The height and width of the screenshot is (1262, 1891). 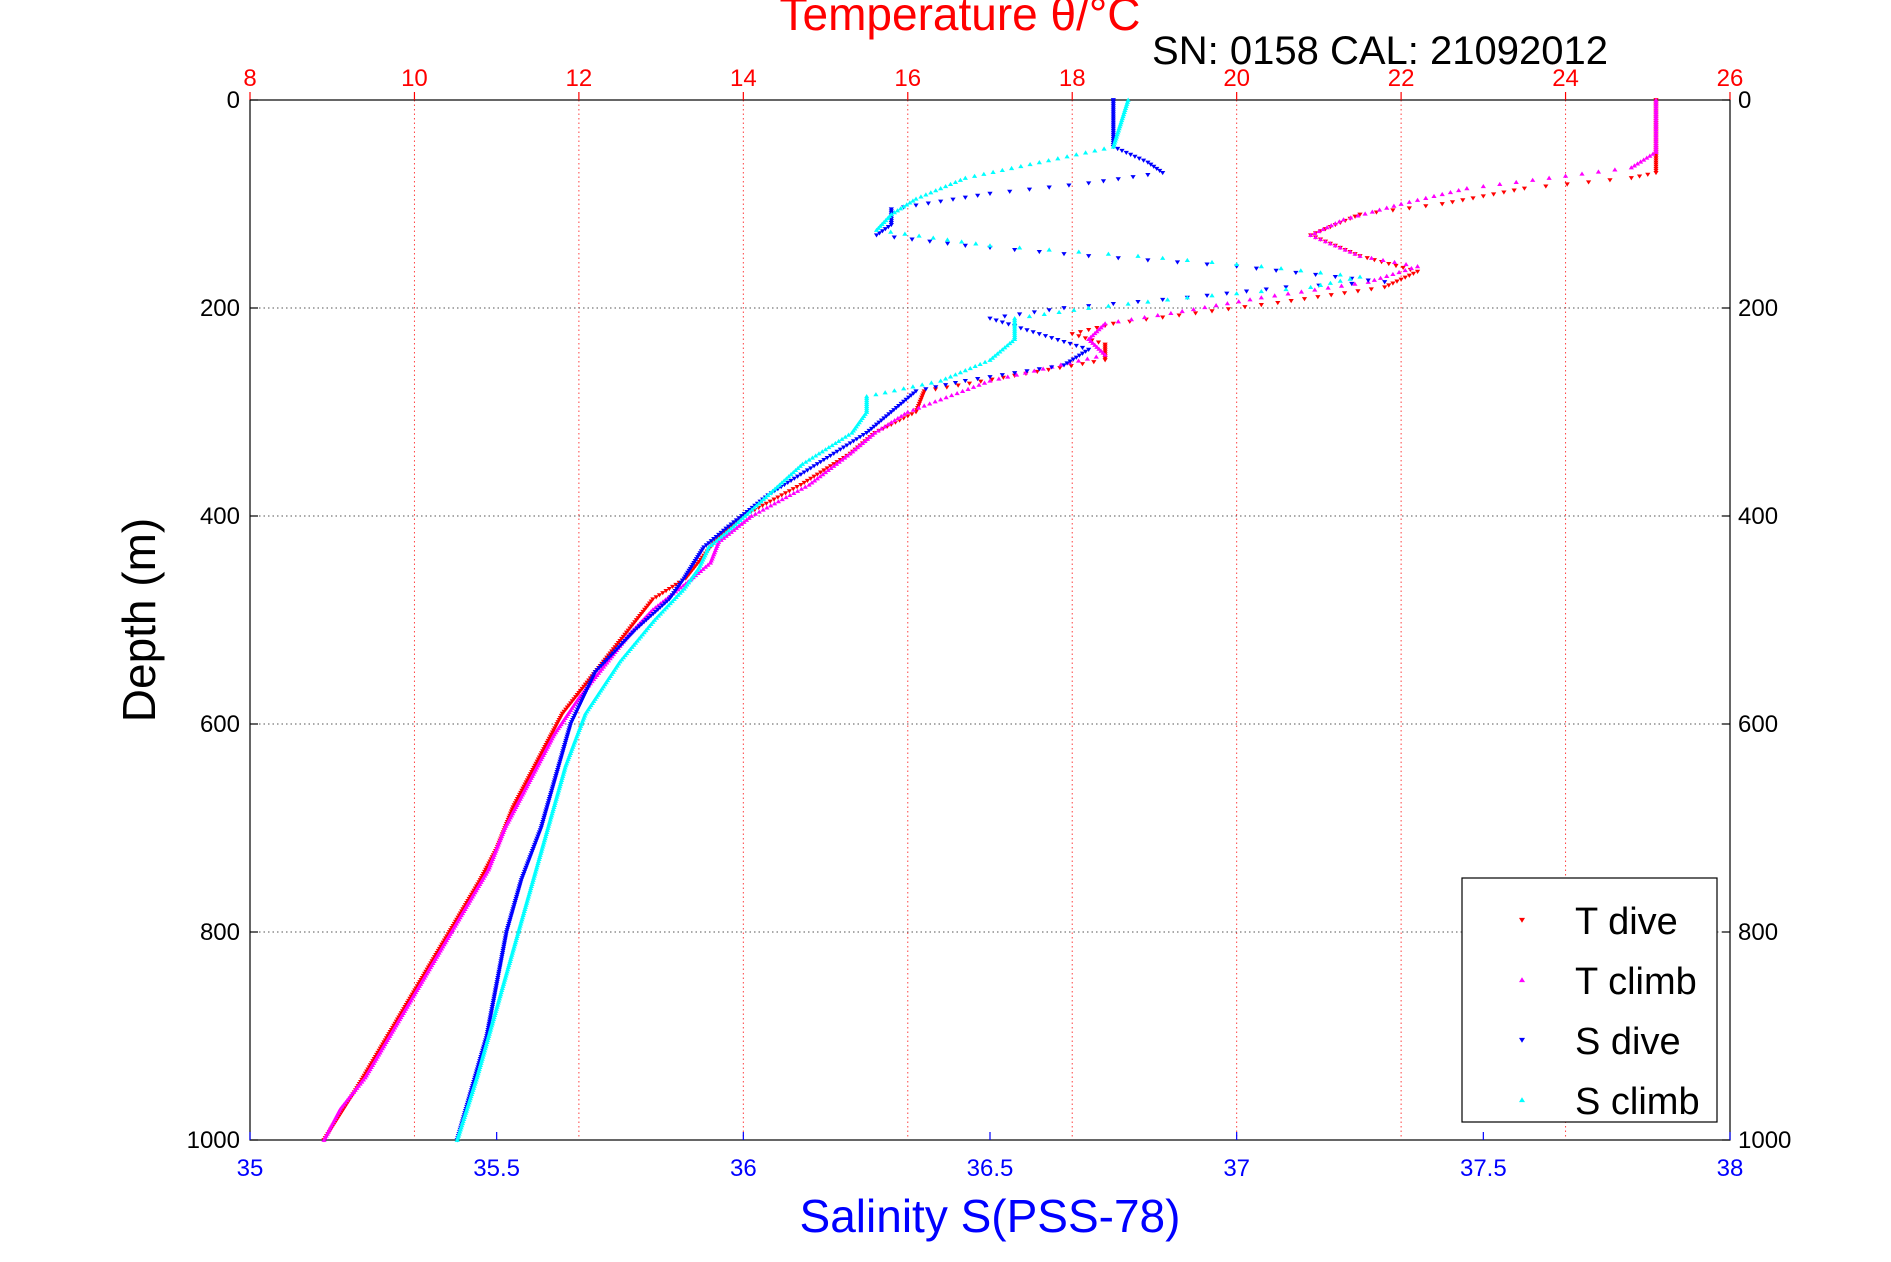 I want to click on legend-marker, so click(x=1522, y=980).